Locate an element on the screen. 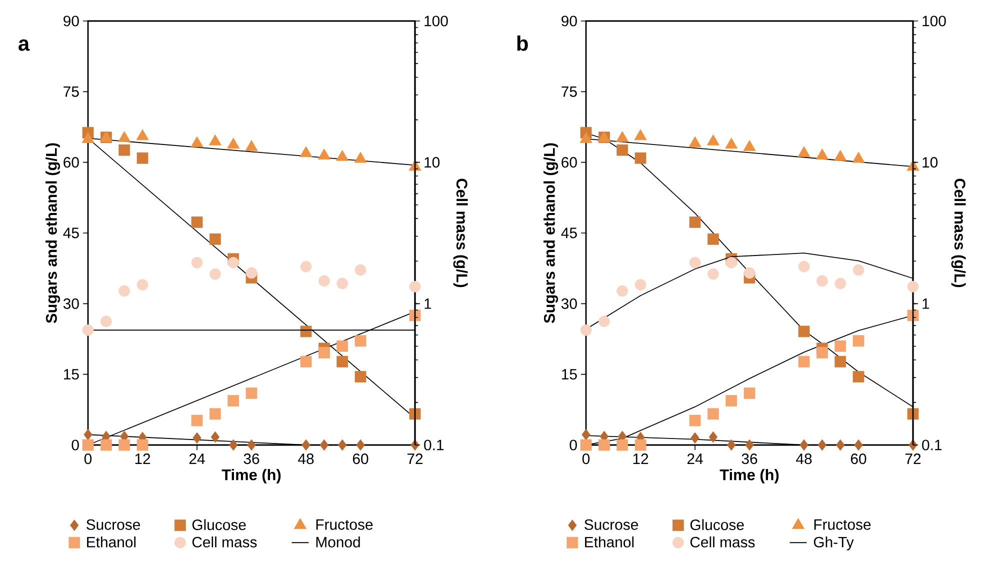  text: a is located at coordinates (24, 45).